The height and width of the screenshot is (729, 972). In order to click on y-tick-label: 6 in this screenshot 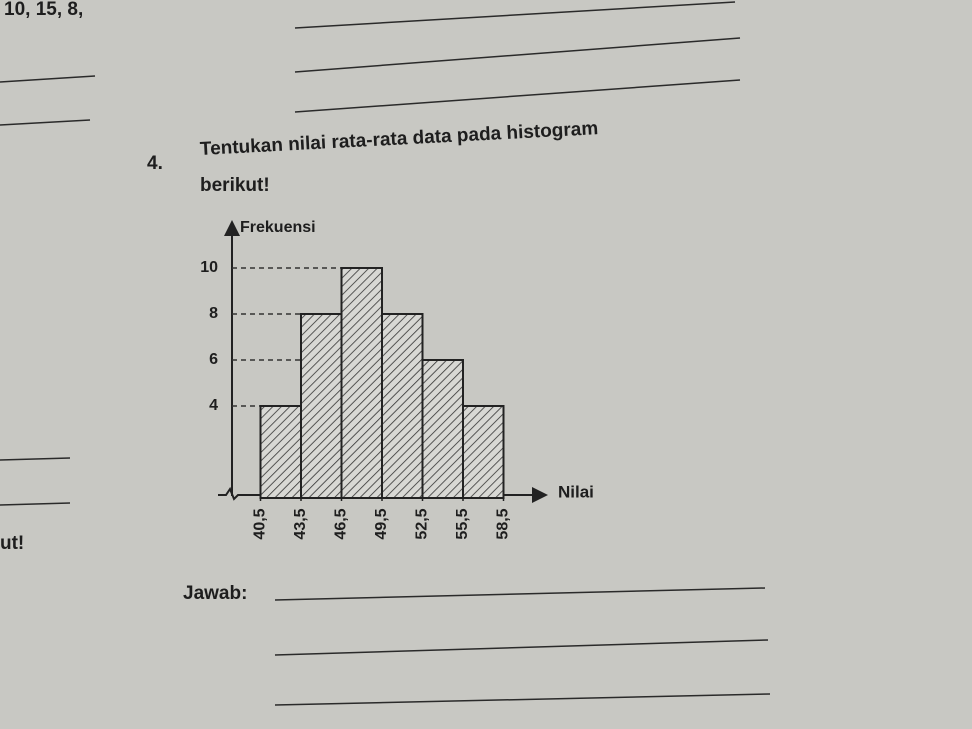, I will do `click(213, 359)`.